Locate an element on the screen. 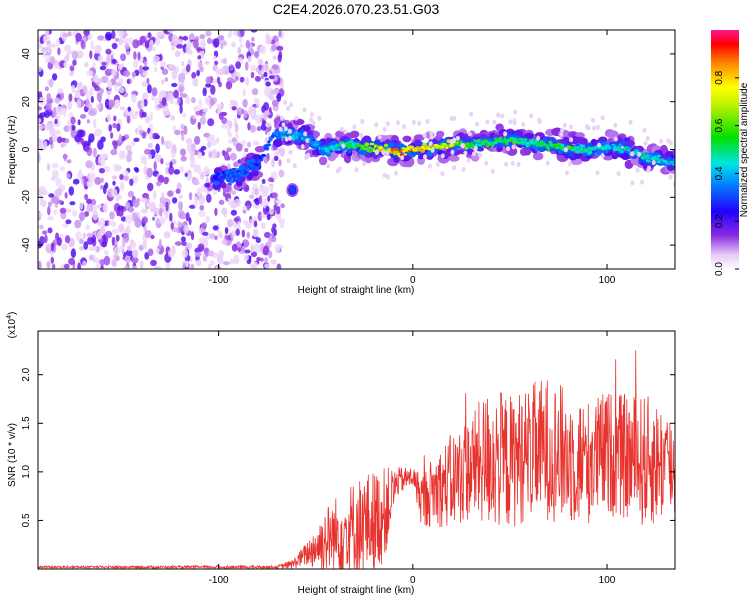 The height and width of the screenshot is (600, 750). spectrogram-x-tick-label: -100 is located at coordinates (219, 280).